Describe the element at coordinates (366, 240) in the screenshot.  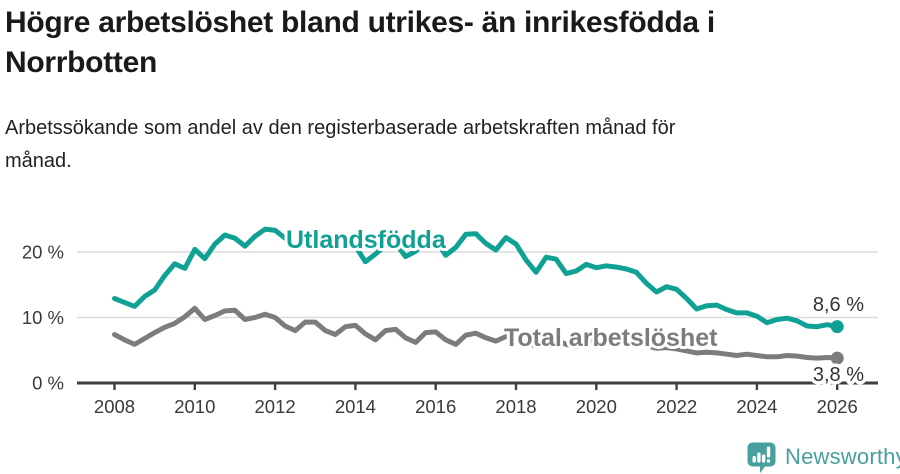
I see `series-label-utlandsfodda: Utlandsfödda` at that location.